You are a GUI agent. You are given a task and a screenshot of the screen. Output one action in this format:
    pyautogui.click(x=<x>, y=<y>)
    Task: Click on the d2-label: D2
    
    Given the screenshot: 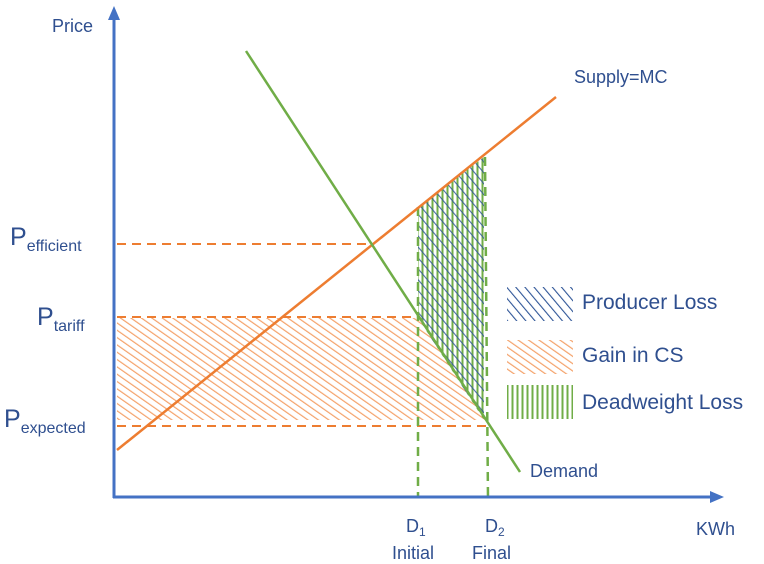 What is the action you would take?
    pyautogui.click(x=495, y=527)
    